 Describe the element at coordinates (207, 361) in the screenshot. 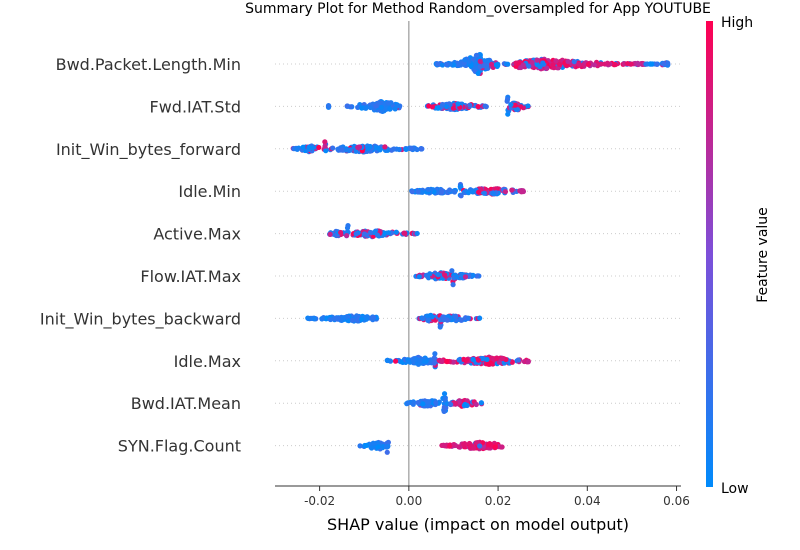

I see `feature-label: Idle.Max` at that location.